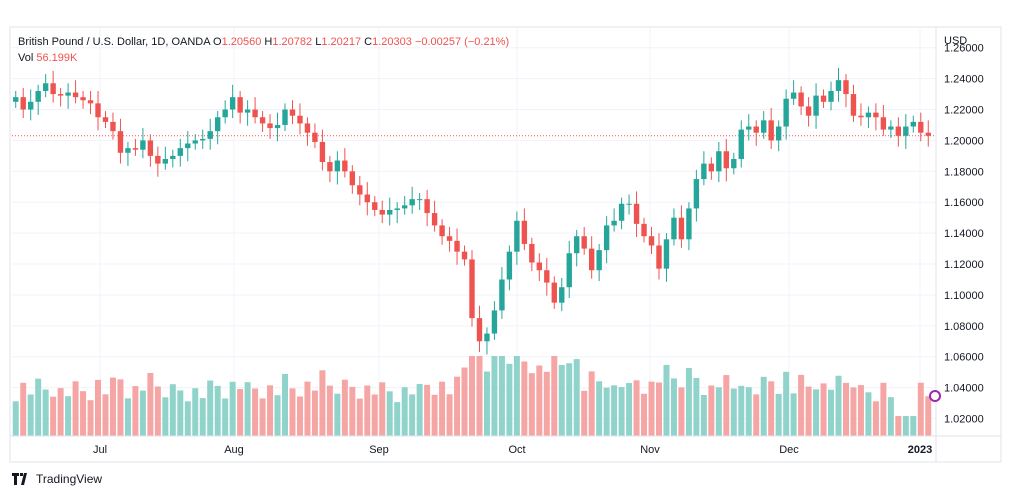 This screenshot has height=498, width=1012. Describe the element at coordinates (512, 450) in the screenshot. I see `time-axis: Jul Aug Sep Oct Nov Dec 2023` at that location.